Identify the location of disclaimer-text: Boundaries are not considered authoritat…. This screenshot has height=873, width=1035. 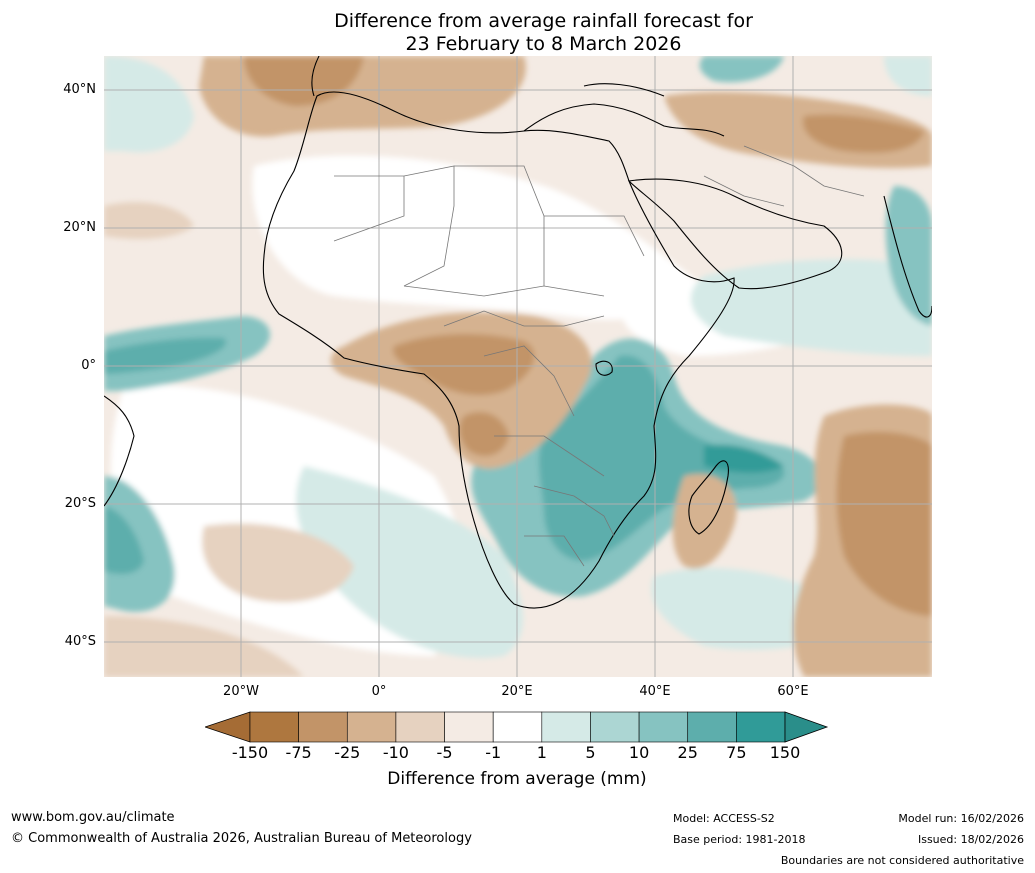
(902, 860).